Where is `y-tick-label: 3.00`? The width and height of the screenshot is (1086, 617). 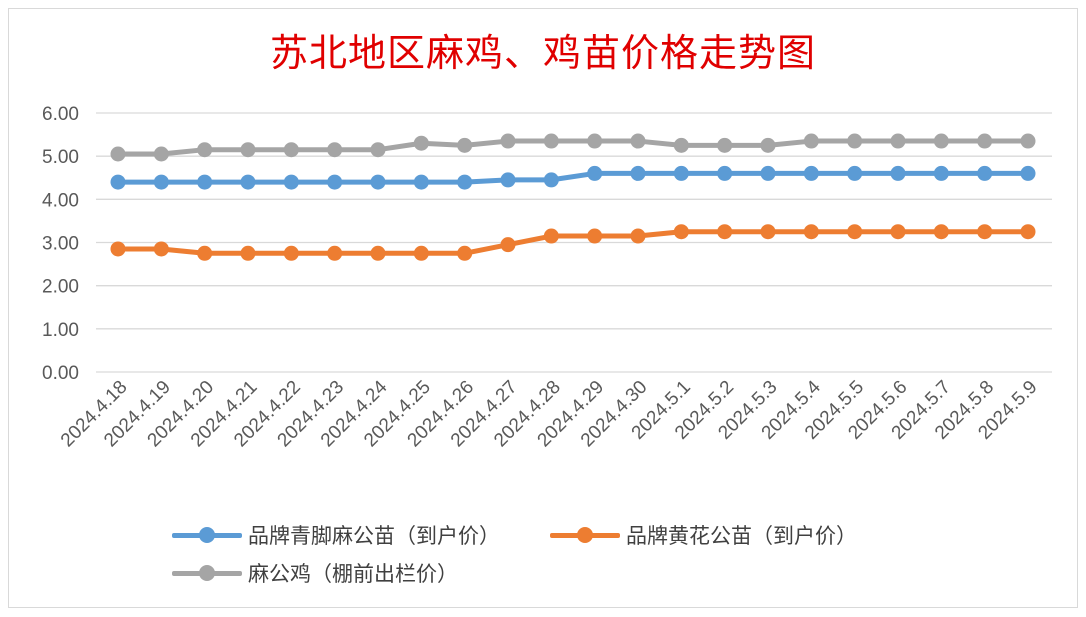
y-tick-label: 3.00 is located at coordinates (60, 244).